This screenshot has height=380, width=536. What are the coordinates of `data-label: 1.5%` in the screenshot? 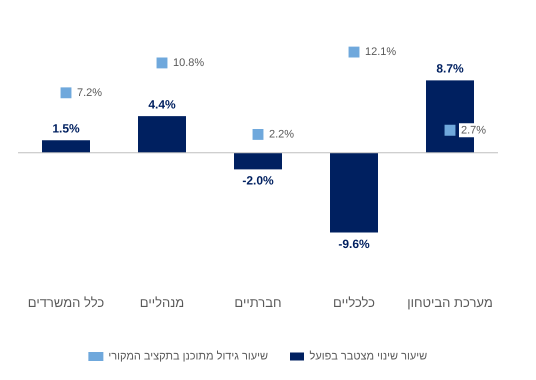 It's located at (66, 129).